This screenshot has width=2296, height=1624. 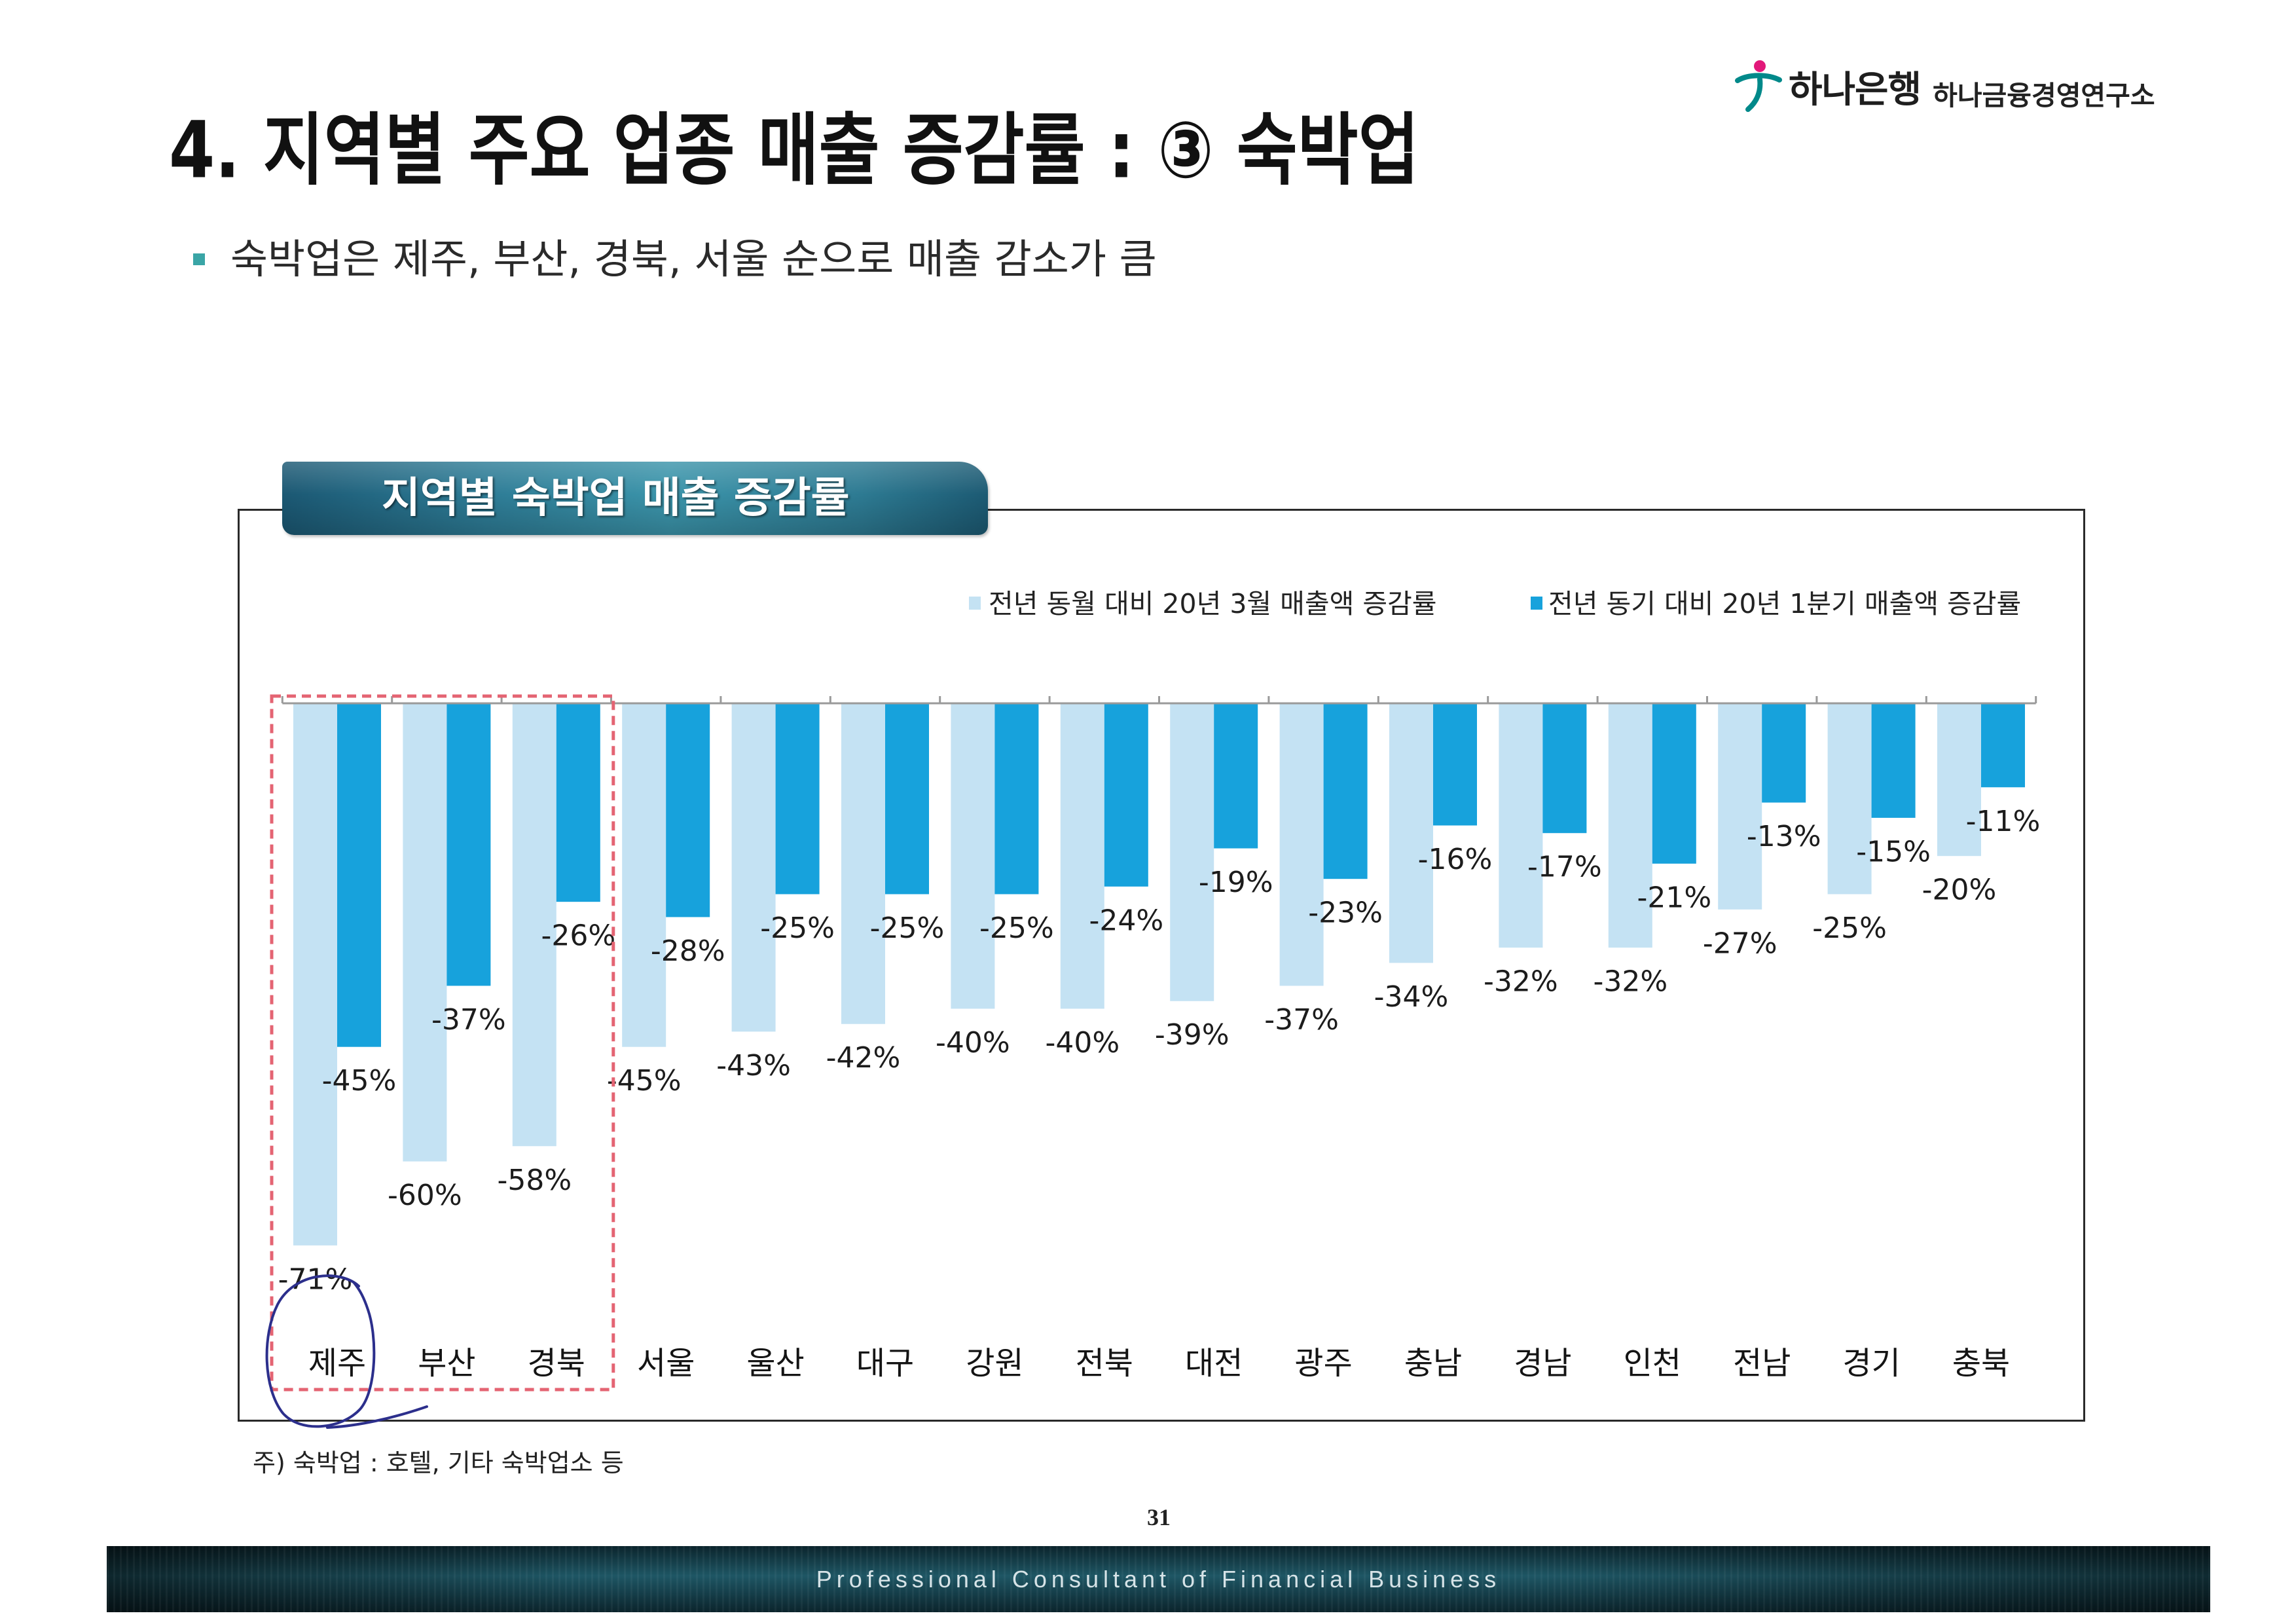 What do you see at coordinates (1126, 920) in the screenshot?
I see `value-label-q1-yoy-7: -24%` at bounding box center [1126, 920].